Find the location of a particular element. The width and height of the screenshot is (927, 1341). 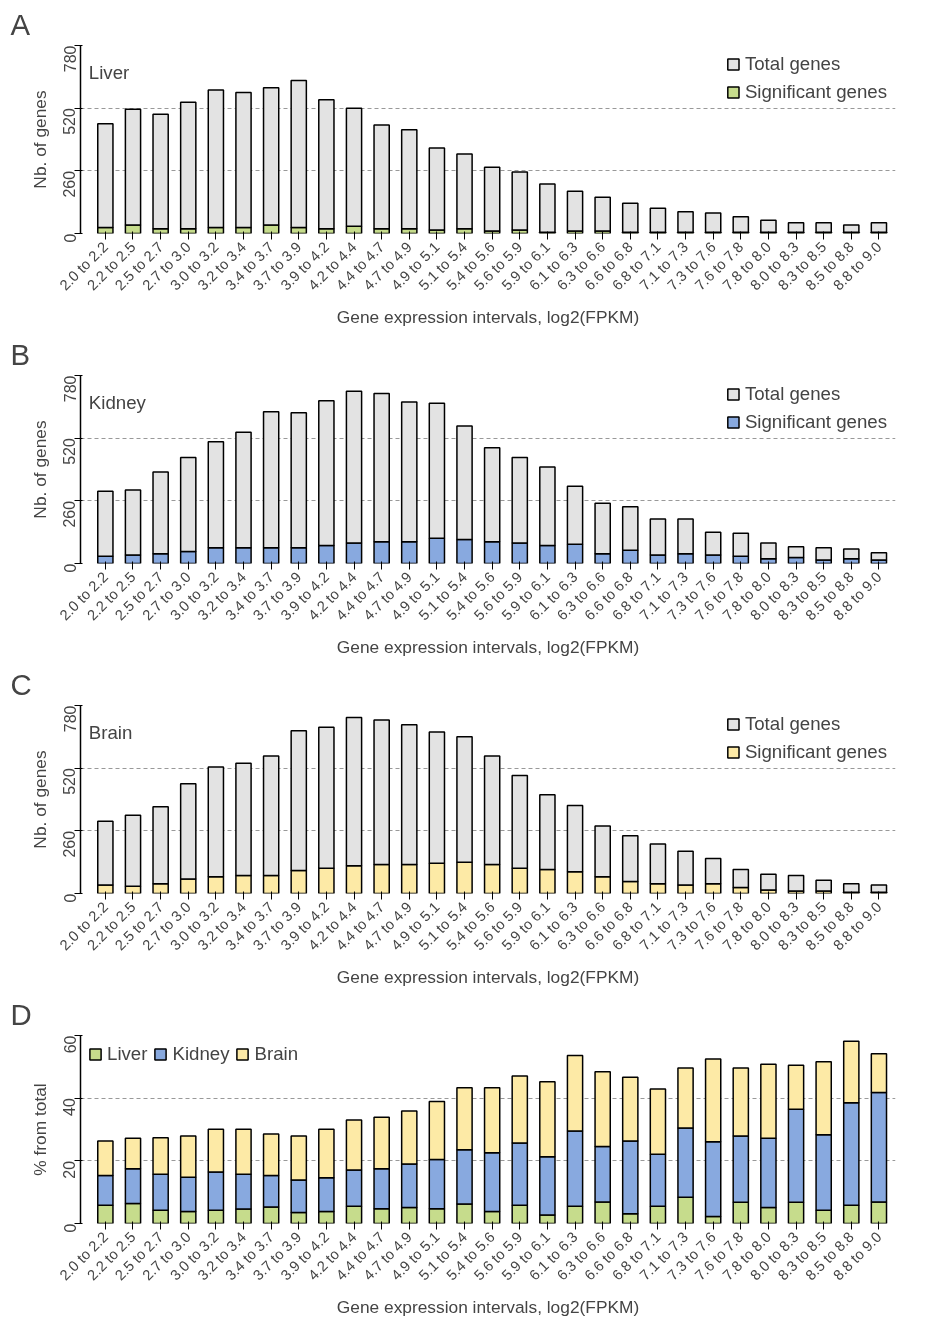

chart-title: B is located at coordinates (20, 354).